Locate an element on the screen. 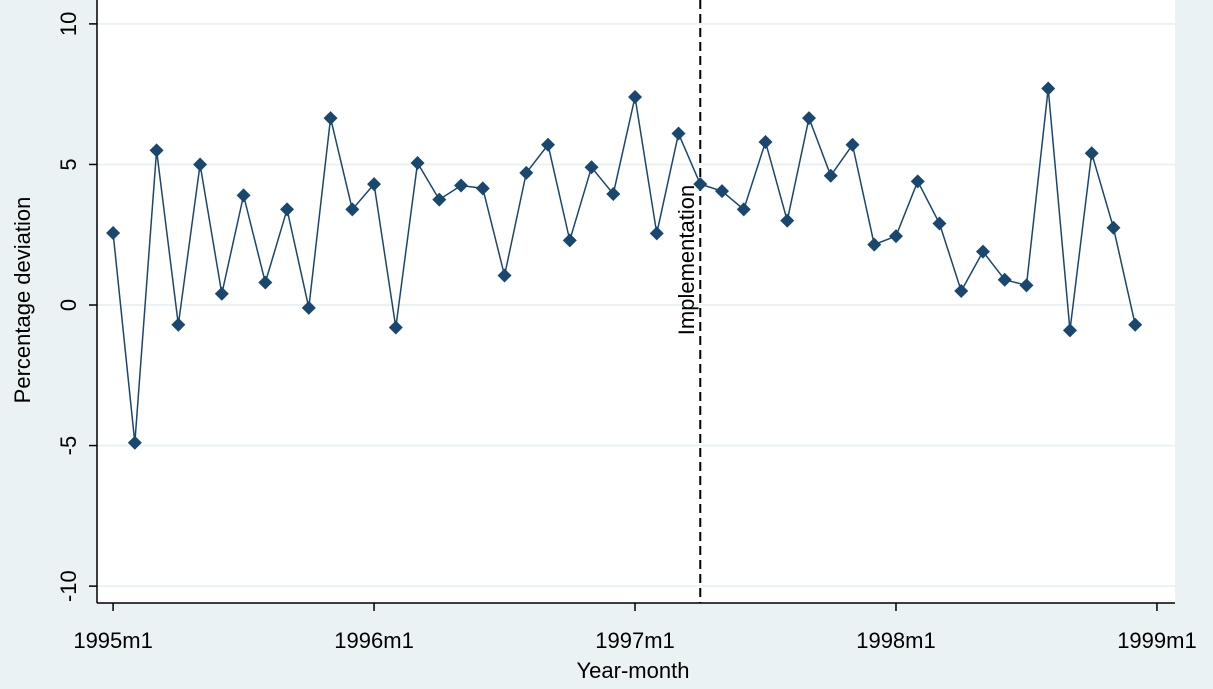  y-tick-label: 5 is located at coordinates (68, 164).